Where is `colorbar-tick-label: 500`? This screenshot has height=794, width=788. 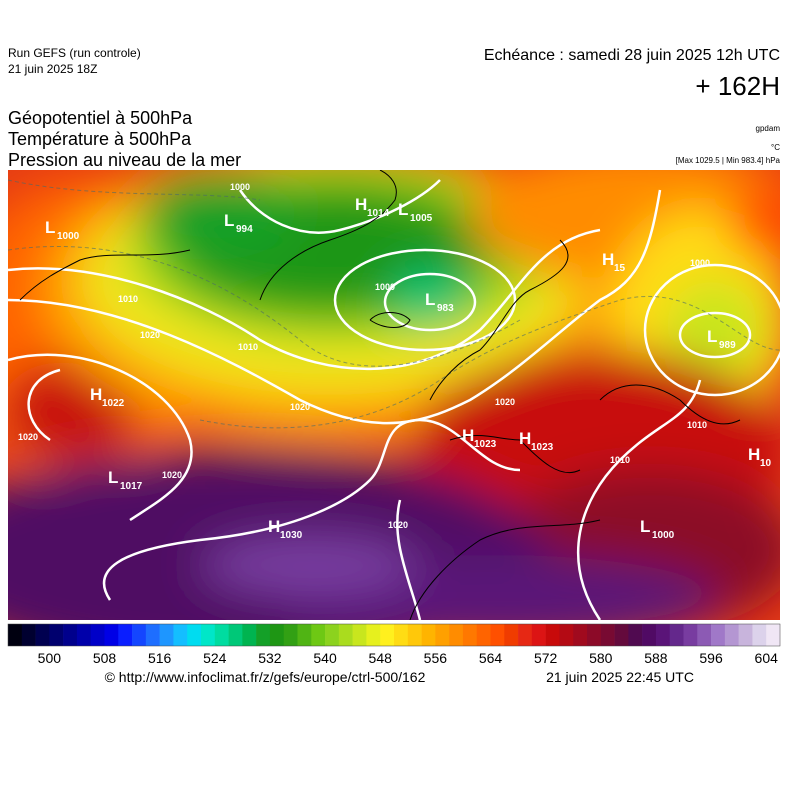 colorbar-tick-label: 500 is located at coordinates (50, 658).